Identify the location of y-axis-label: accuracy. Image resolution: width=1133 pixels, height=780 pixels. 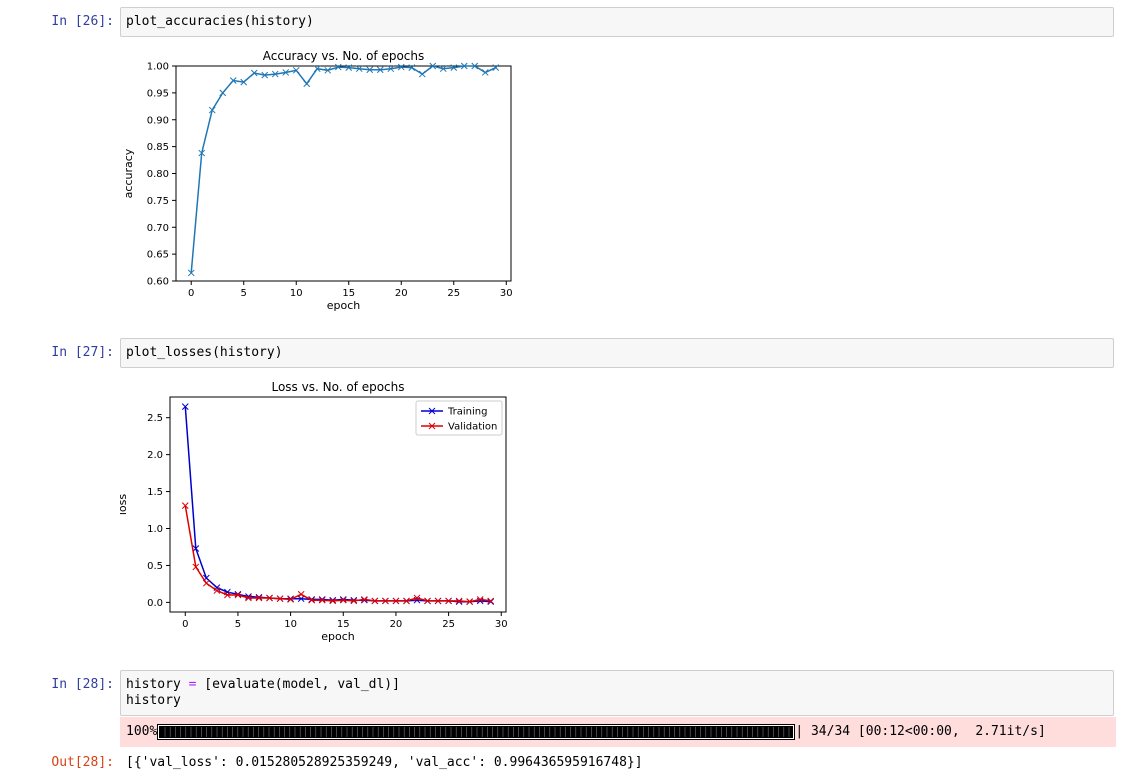
(128, 173).